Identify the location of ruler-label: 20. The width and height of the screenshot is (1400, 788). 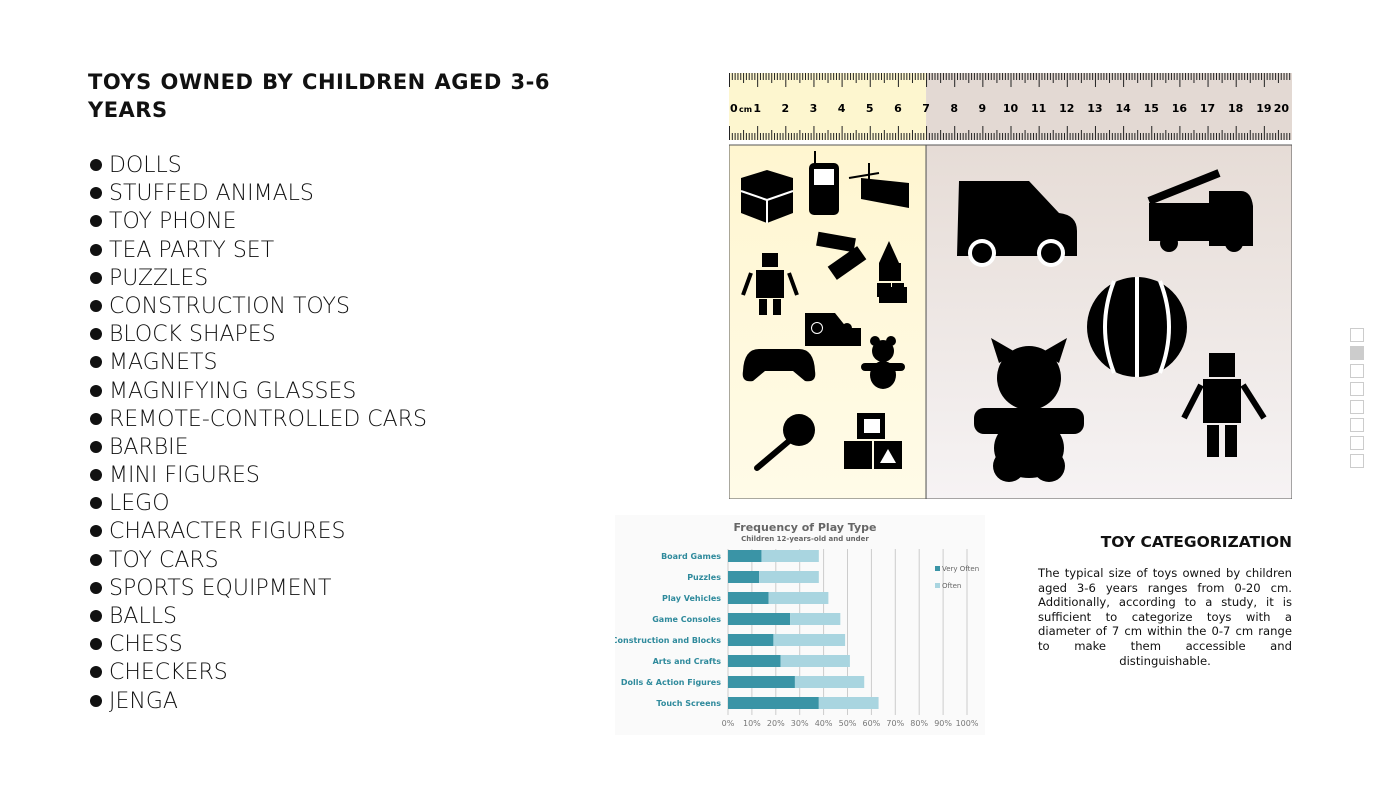
(1282, 108).